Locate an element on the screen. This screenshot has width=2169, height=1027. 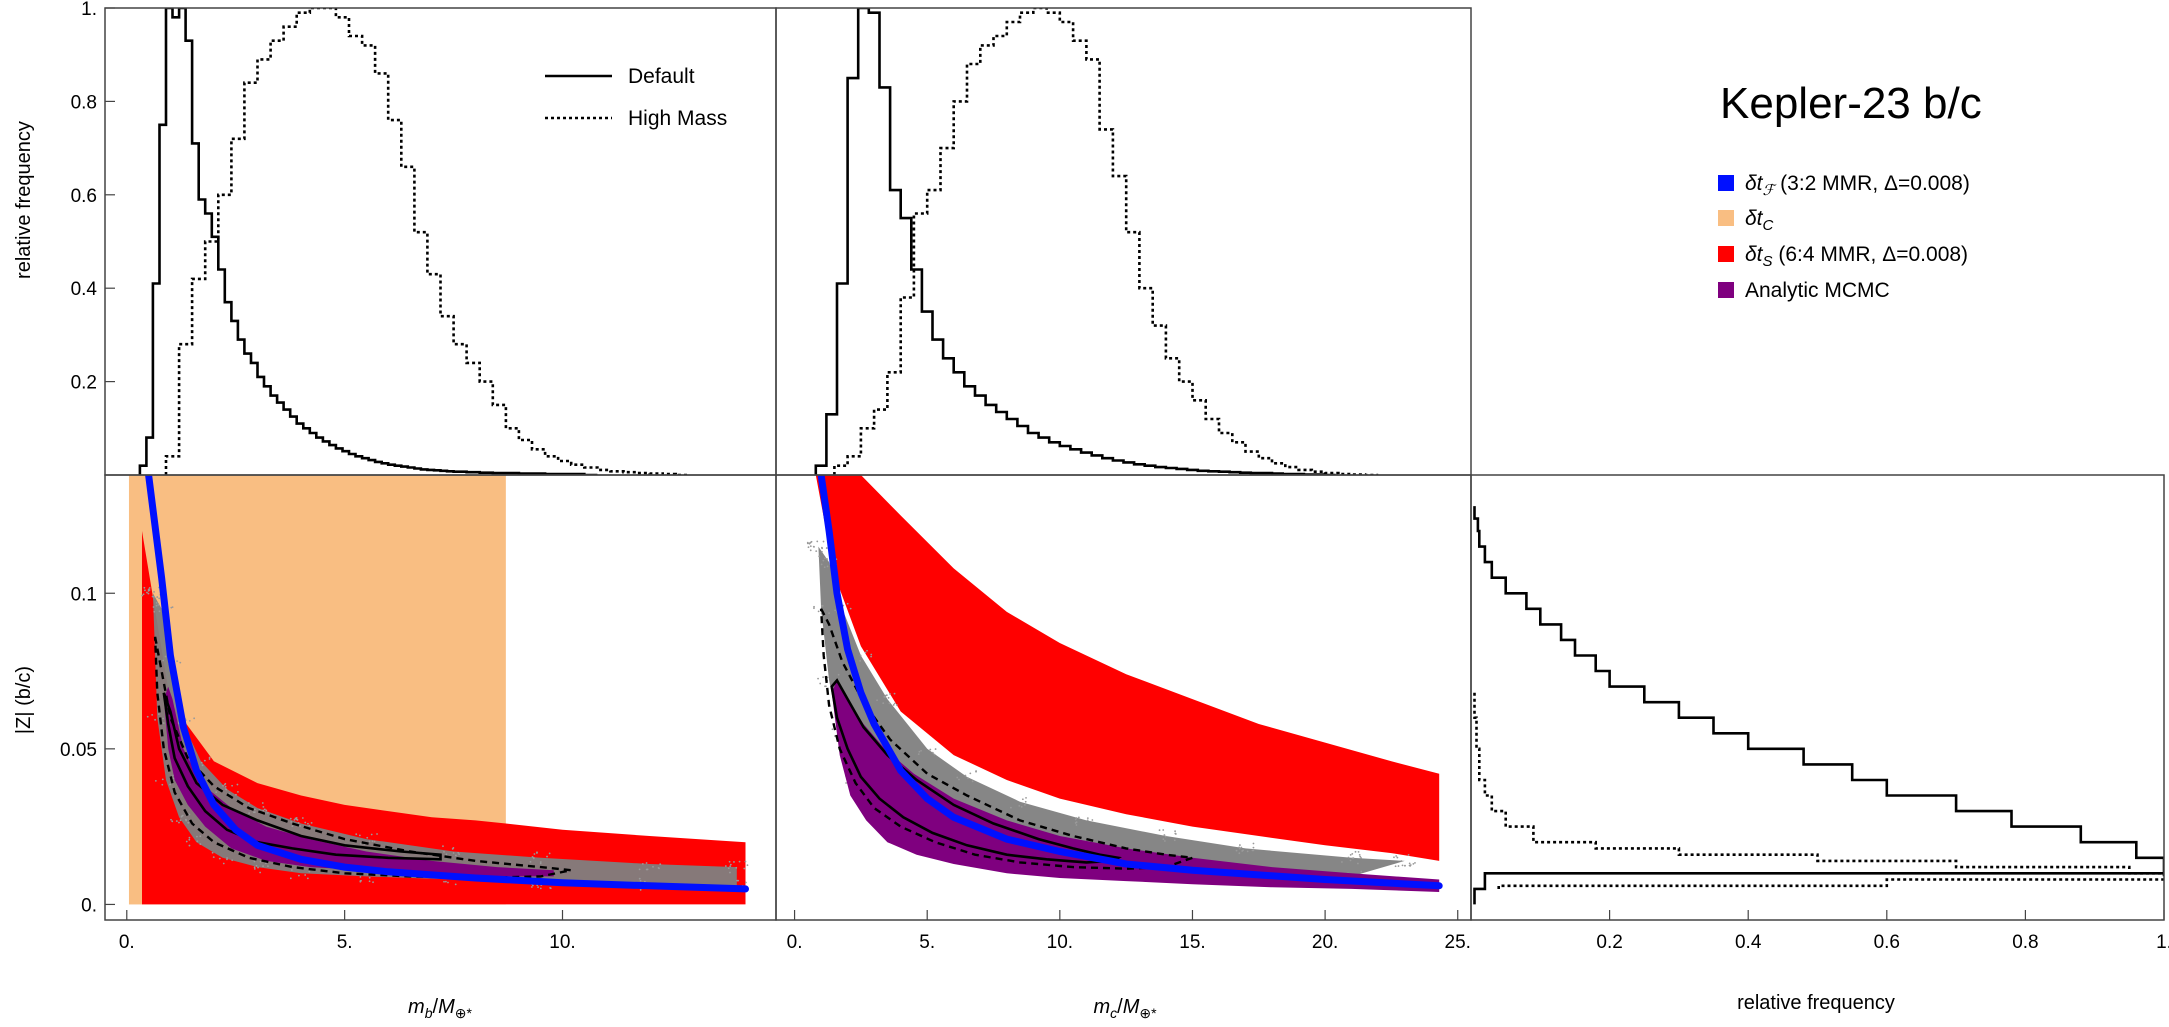
panel-hist-z is located at coordinates (1818, 705).